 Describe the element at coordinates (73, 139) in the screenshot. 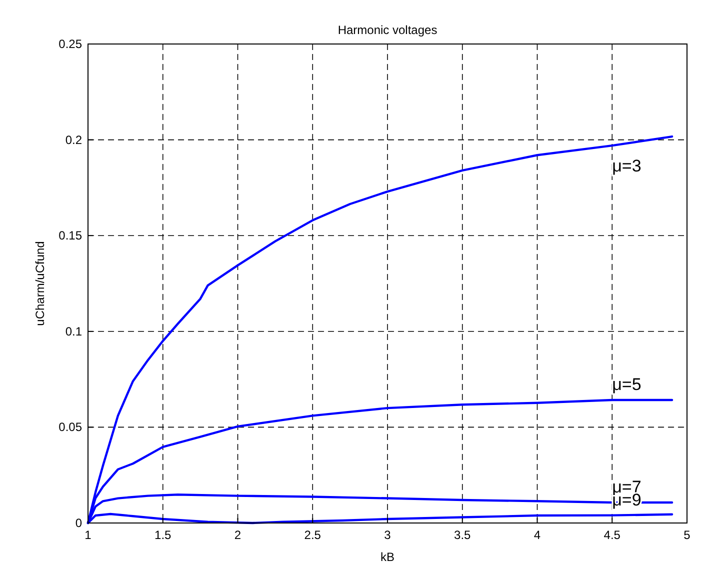

I see `y-tick-label: 0.2` at that location.